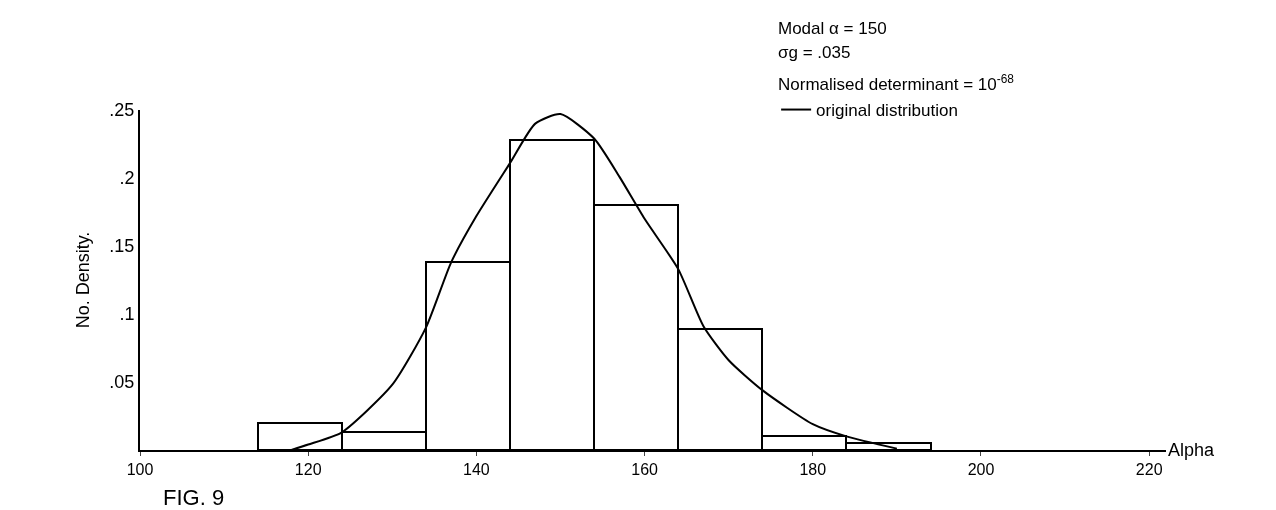 The width and height of the screenshot is (1276, 510). I want to click on text: σg = .035, so click(814, 52).